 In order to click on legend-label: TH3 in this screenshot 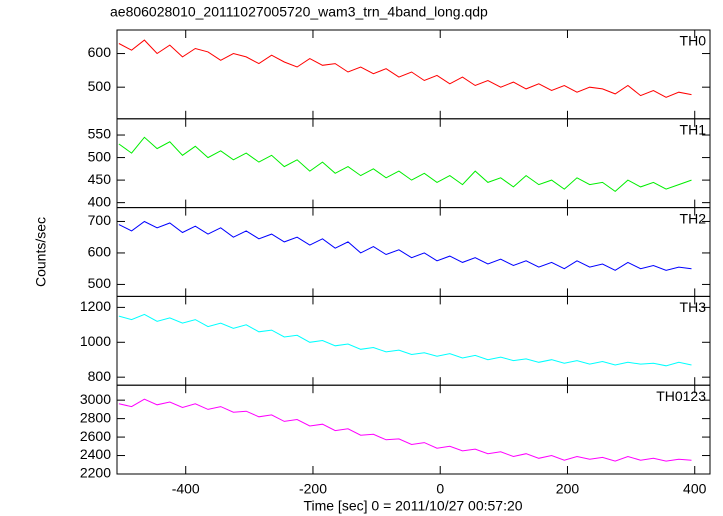, I will do `click(693, 307)`.